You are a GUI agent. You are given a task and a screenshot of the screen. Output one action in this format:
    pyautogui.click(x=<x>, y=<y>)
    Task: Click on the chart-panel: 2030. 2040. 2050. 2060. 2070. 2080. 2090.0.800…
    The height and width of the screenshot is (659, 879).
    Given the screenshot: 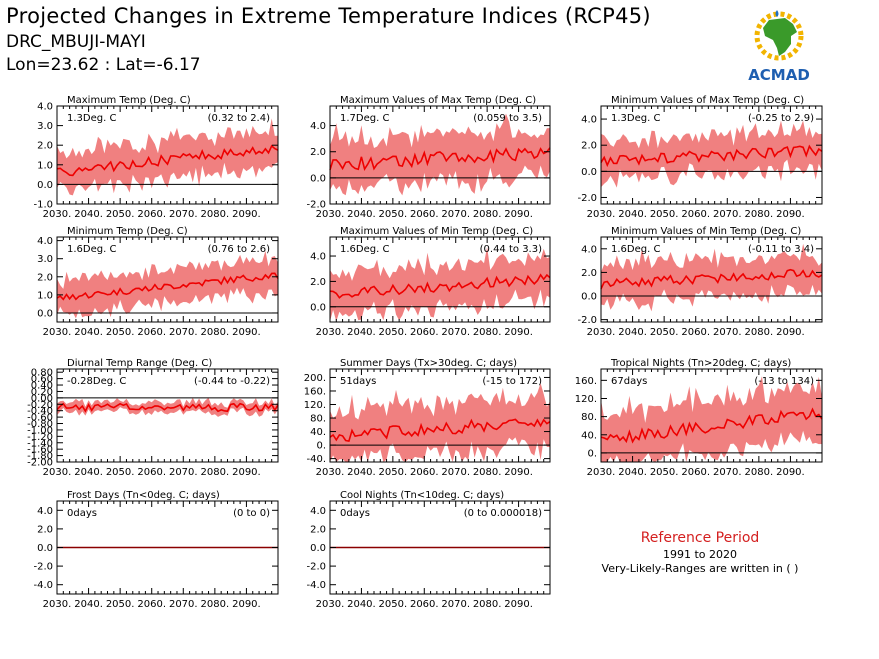 What is the action you would take?
    pyautogui.click(x=153, y=418)
    